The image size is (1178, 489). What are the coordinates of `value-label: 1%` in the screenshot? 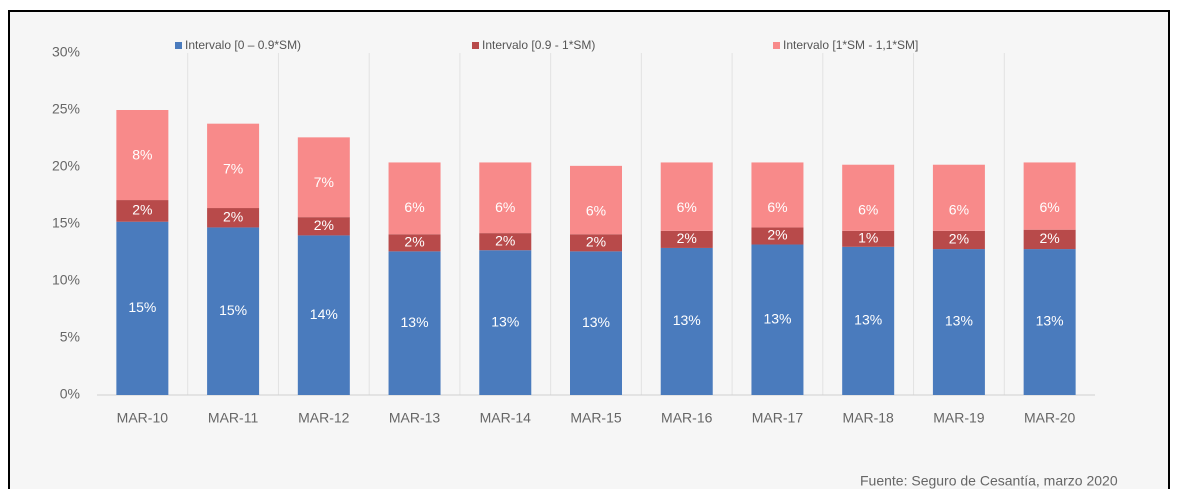 It's located at (868, 238).